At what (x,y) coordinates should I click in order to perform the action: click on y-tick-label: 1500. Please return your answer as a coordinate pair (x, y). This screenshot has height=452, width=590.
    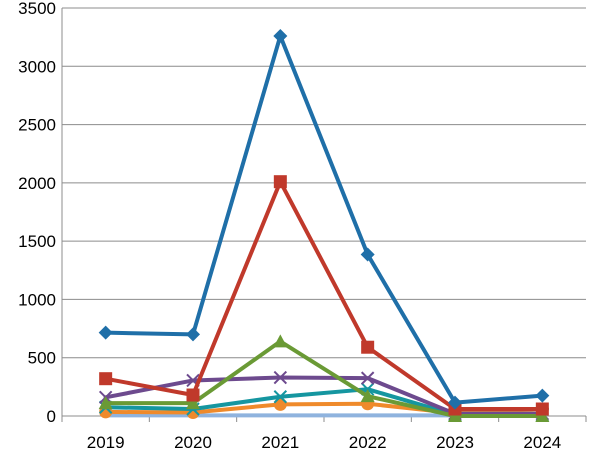
    Looking at the image, I should click on (37, 241).